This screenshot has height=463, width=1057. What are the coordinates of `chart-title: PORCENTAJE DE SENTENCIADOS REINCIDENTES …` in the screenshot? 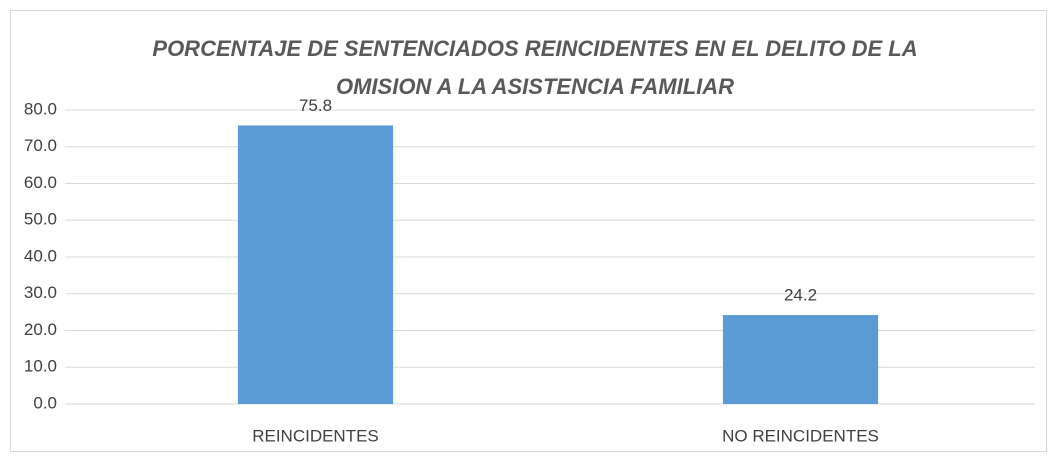 It's located at (534, 48).